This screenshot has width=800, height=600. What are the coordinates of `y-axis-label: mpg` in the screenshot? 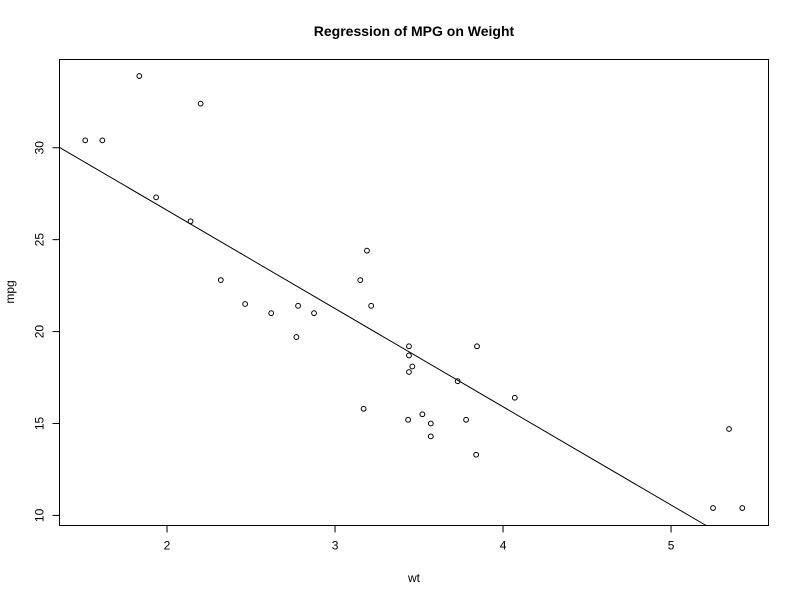 It's located at (10, 291).